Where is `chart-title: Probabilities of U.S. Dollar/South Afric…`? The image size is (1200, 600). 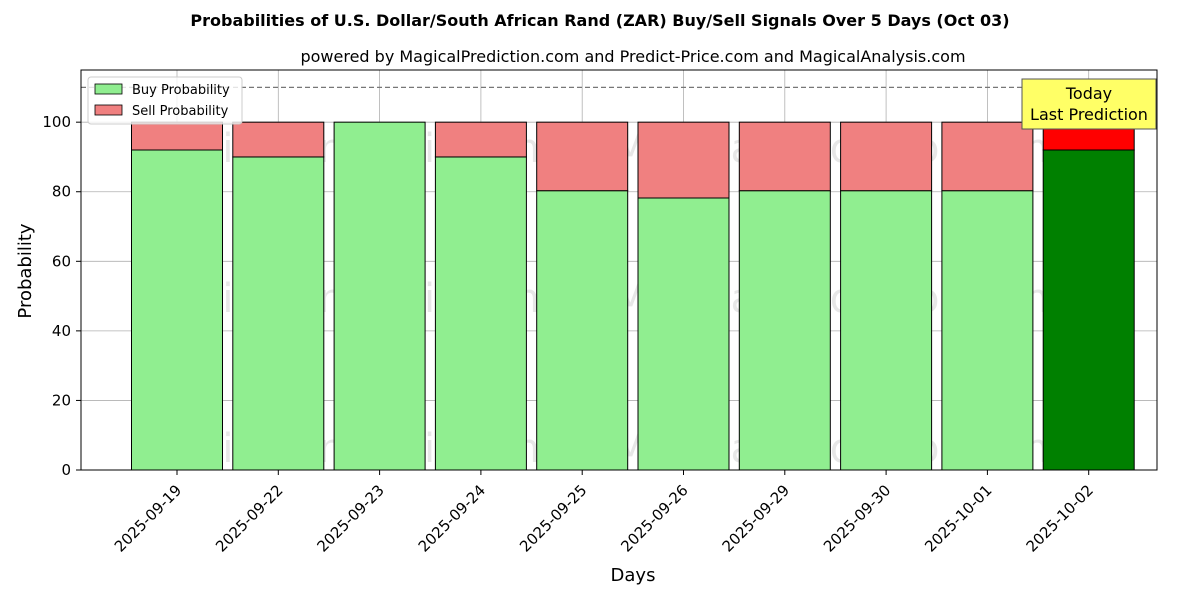
chart-title: Probabilities of U.S. Dollar/South Afric… is located at coordinates (599, 20).